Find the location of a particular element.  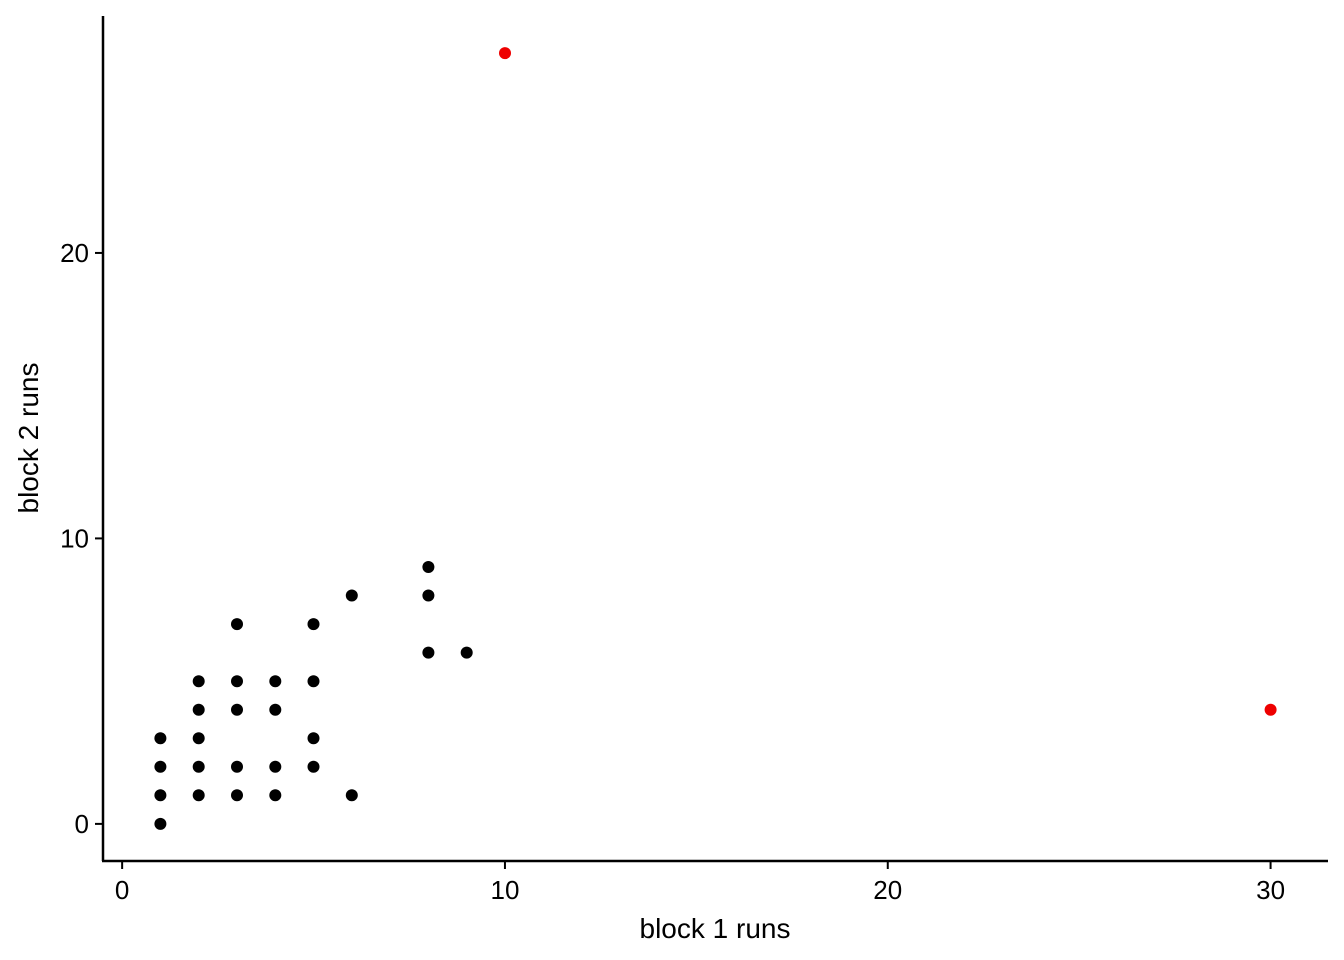

y-tick-label-1: 10 is located at coordinates (74, 538).